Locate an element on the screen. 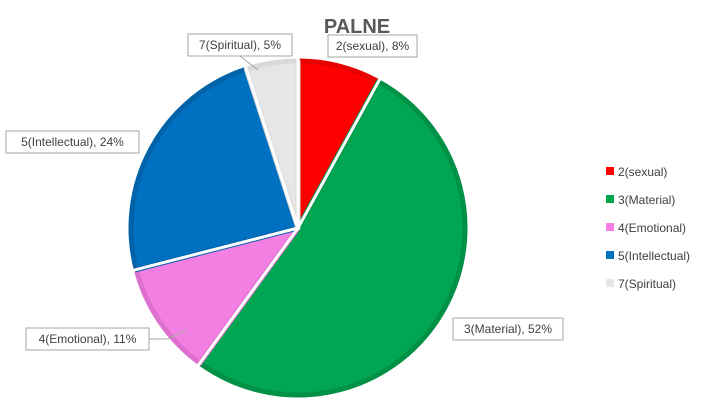 The image size is (719, 414). legend-item: 2(sexual) is located at coordinates (636, 172).